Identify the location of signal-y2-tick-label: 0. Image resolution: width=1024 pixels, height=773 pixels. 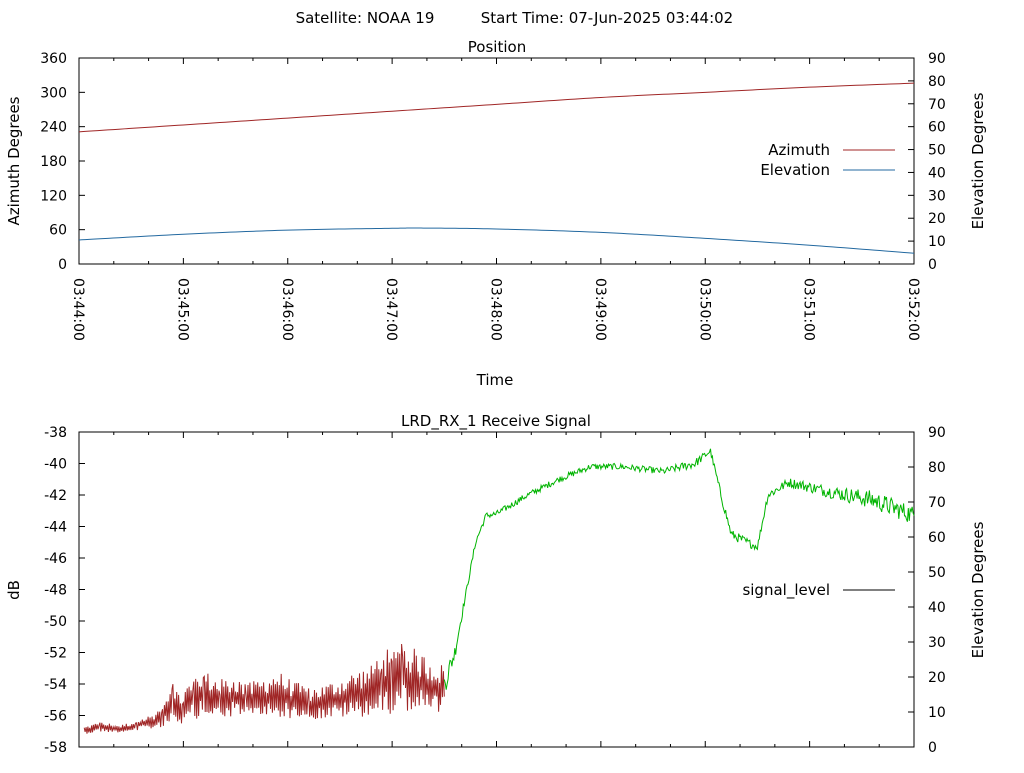
(932, 748).